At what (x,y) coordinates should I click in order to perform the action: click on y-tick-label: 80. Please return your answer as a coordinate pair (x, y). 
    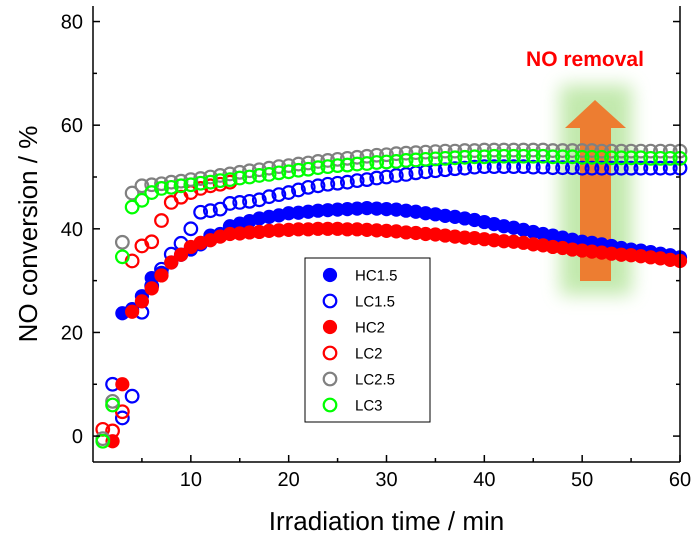
    Looking at the image, I should click on (71, 23).